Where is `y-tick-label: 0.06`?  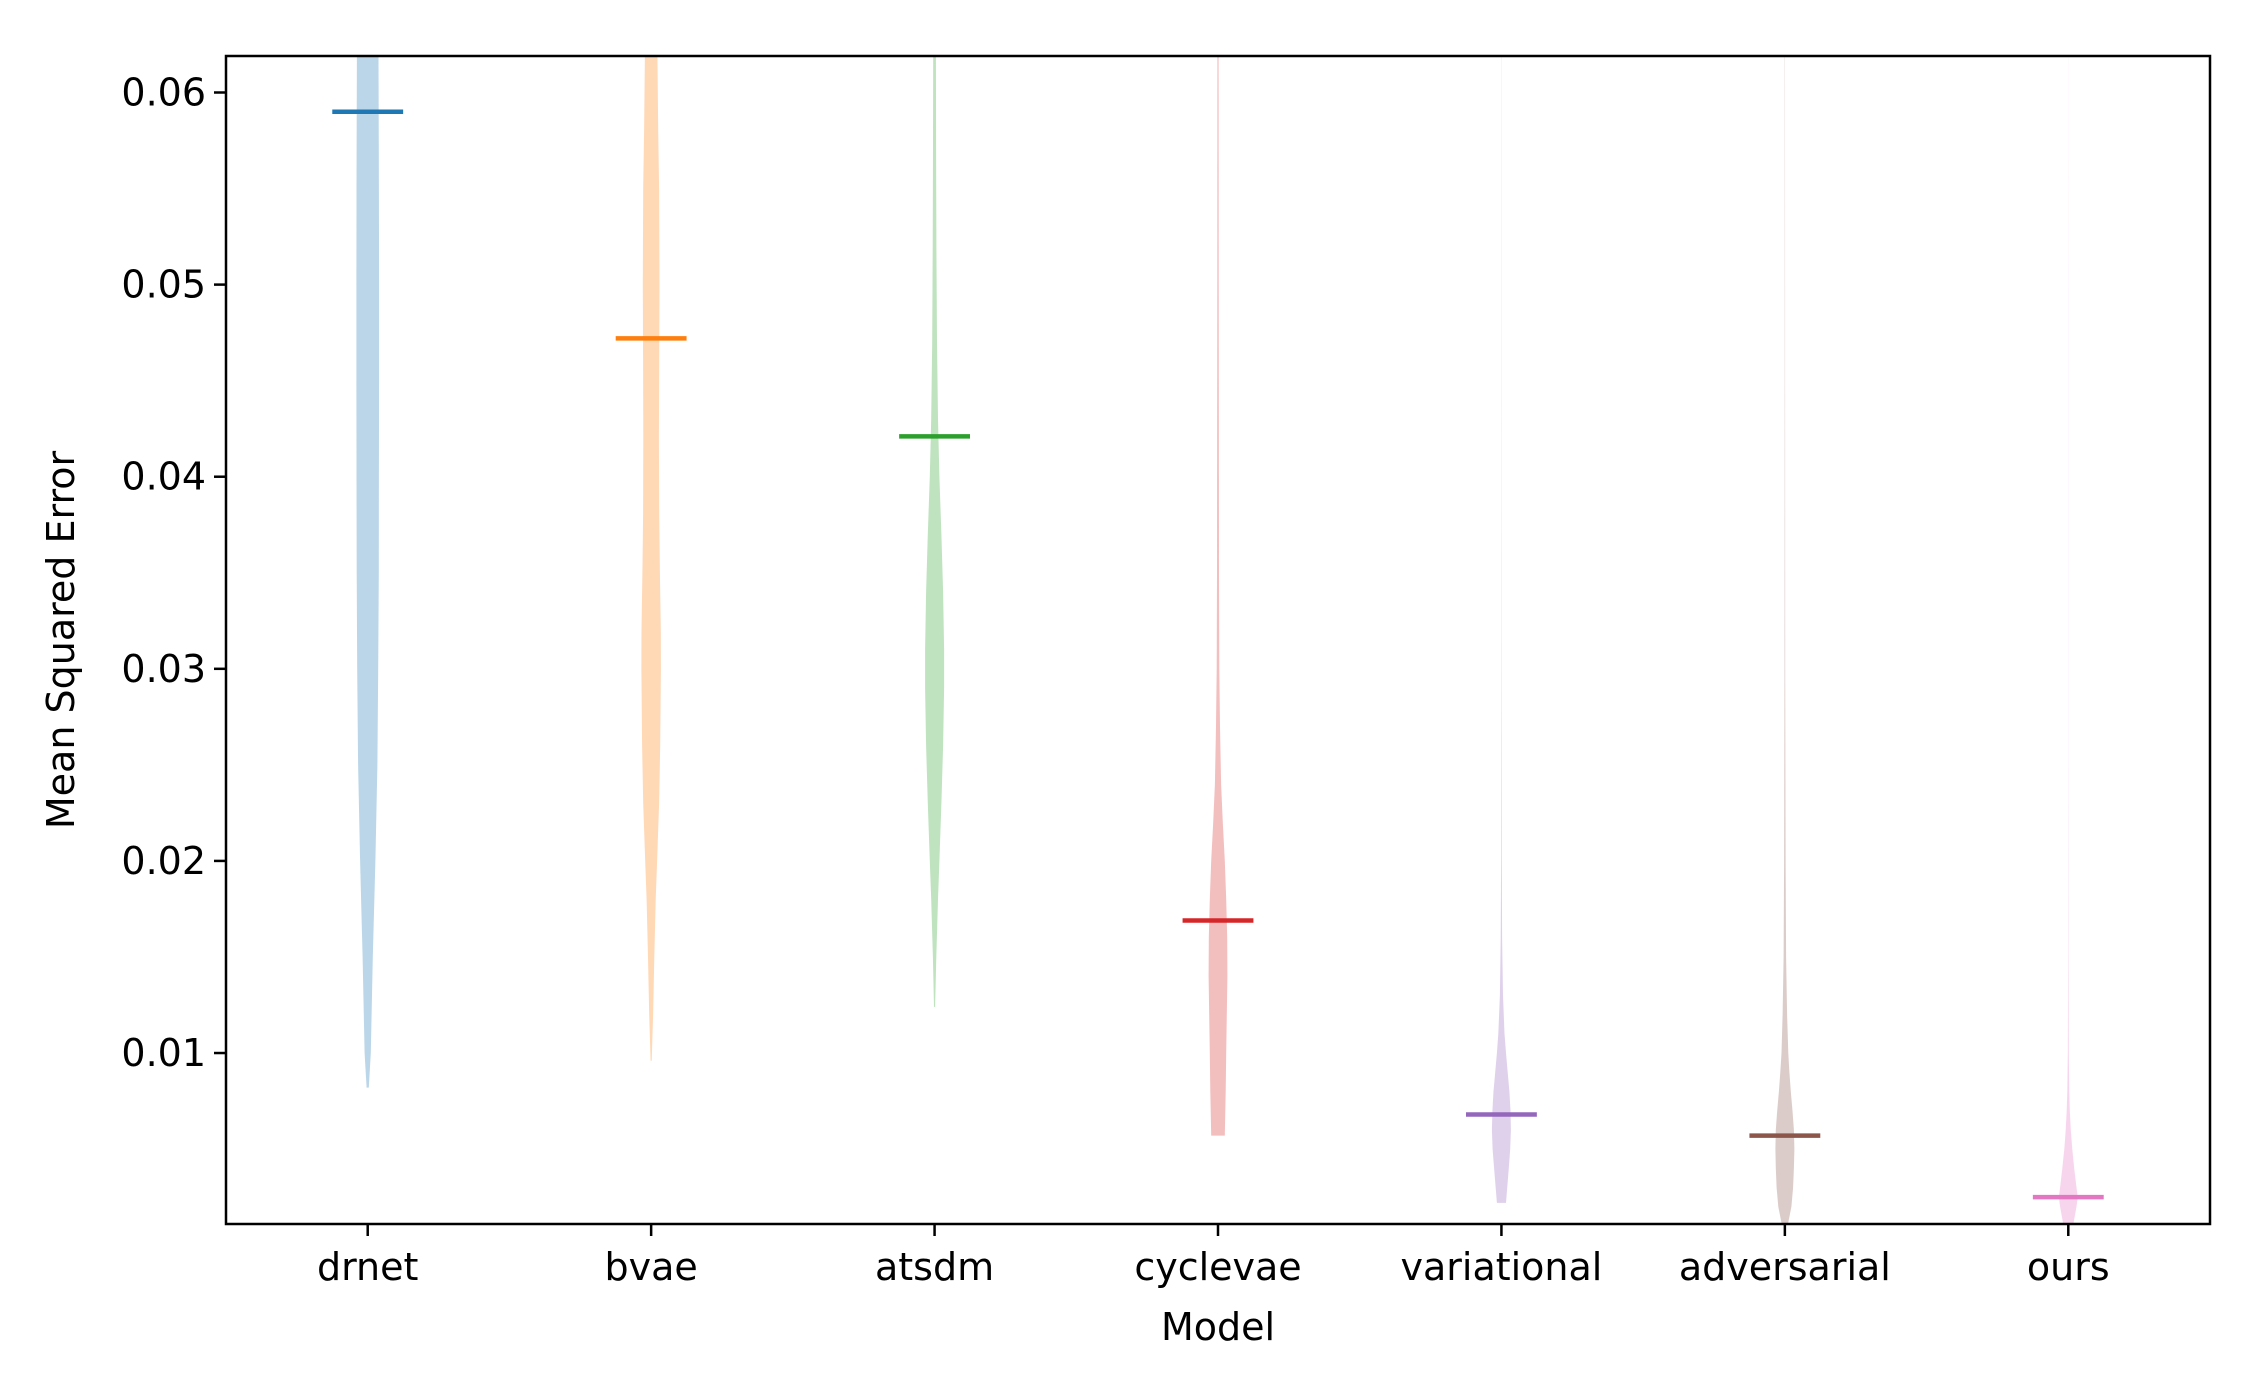 y-tick-label: 0.06 is located at coordinates (163, 93).